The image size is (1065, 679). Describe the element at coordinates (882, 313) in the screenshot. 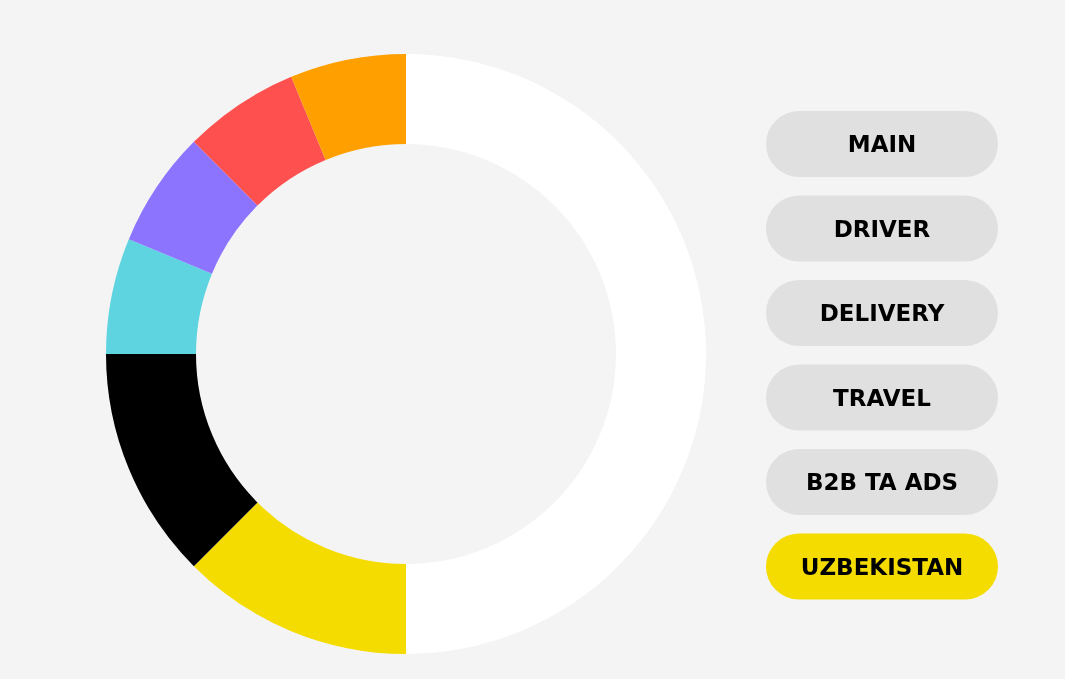

I see `tab-button: DELIVERY` at that location.